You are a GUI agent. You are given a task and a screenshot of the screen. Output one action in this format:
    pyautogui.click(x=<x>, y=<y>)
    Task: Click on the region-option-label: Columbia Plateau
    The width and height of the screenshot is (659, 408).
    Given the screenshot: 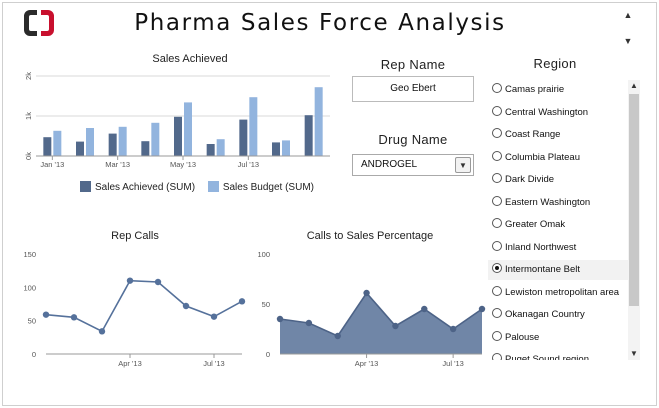 What is the action you would take?
    pyautogui.click(x=542, y=157)
    